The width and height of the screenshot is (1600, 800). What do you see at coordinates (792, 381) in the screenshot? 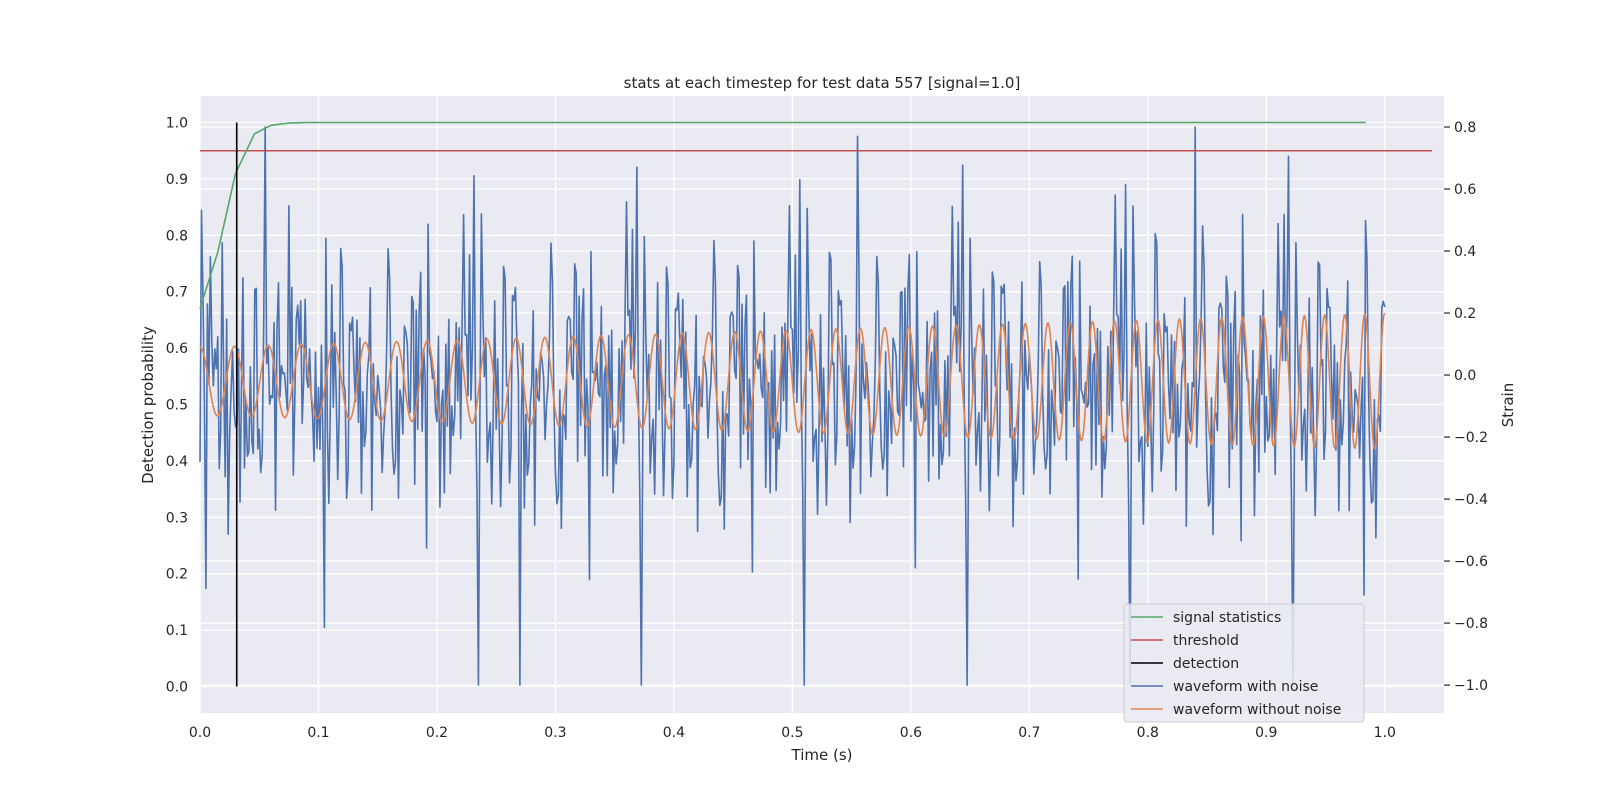
I see `series-waveform-without-noise` at bounding box center [792, 381].